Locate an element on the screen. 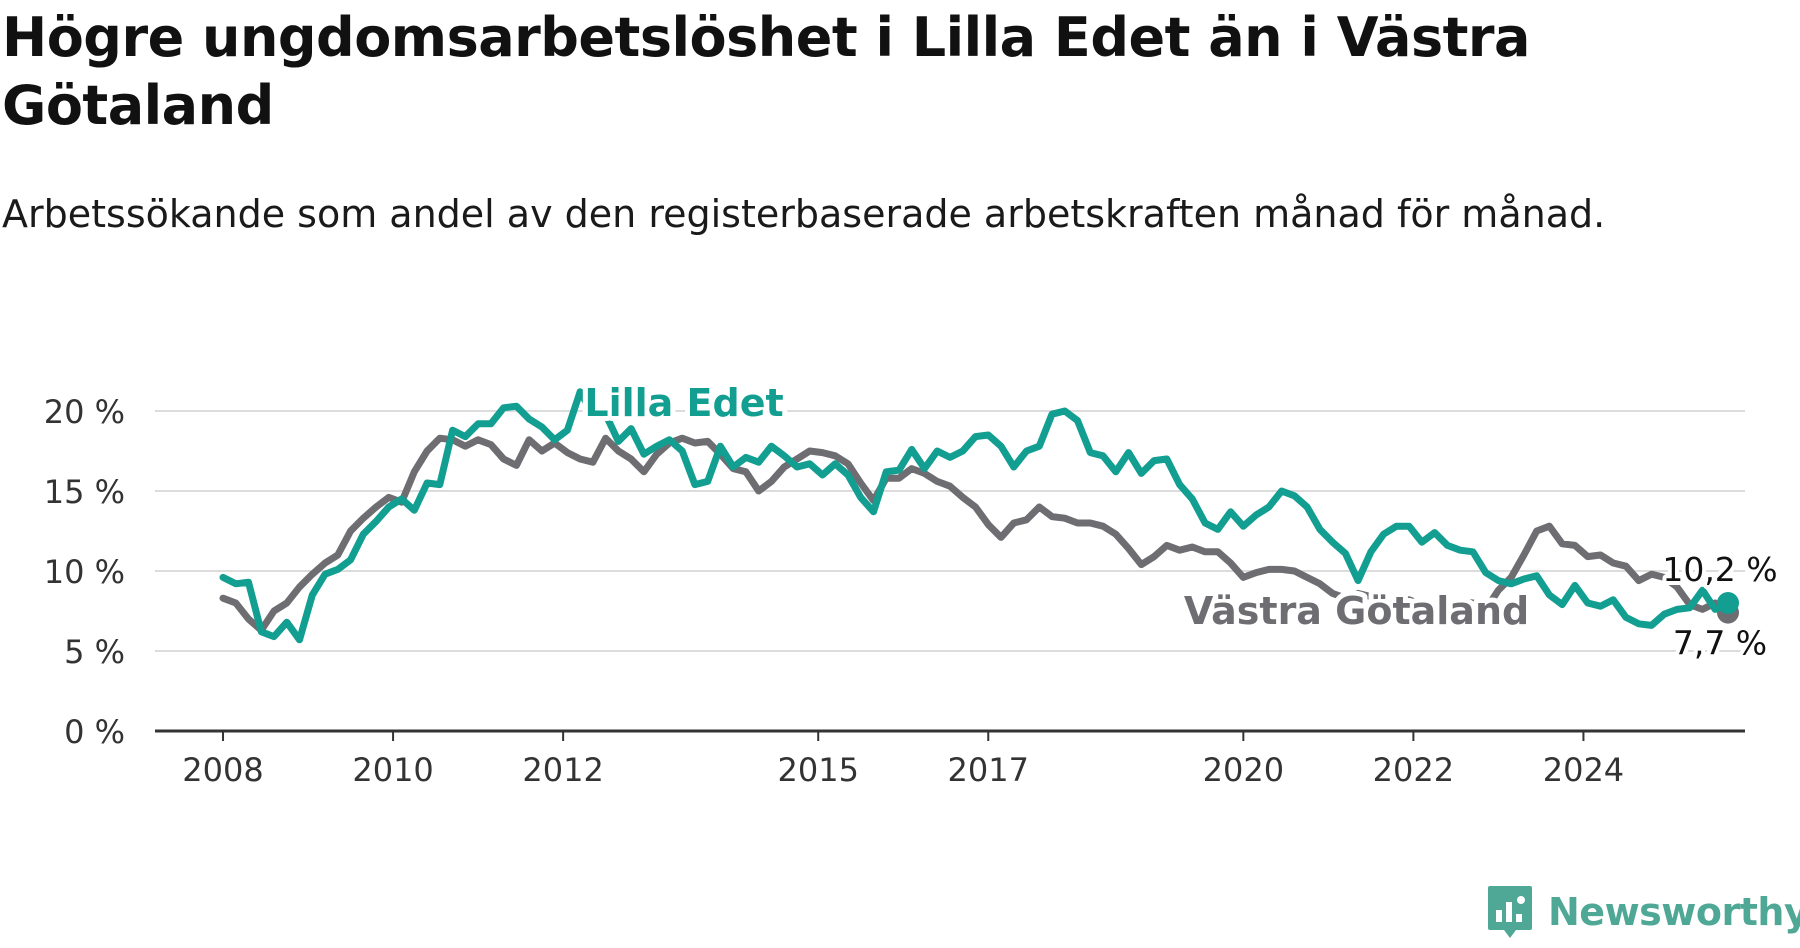 Image resolution: width=1800 pixels, height=948 pixels. y-tick-label: 20 % is located at coordinates (84, 412).